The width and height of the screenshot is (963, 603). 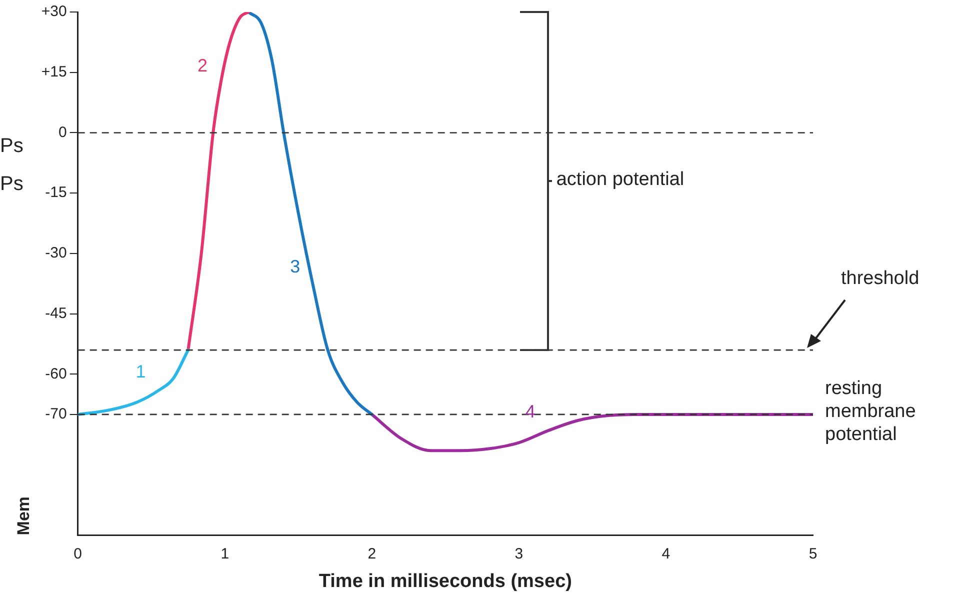 What do you see at coordinates (372, 553) in the screenshot?
I see `x-tick-label: 2` at bounding box center [372, 553].